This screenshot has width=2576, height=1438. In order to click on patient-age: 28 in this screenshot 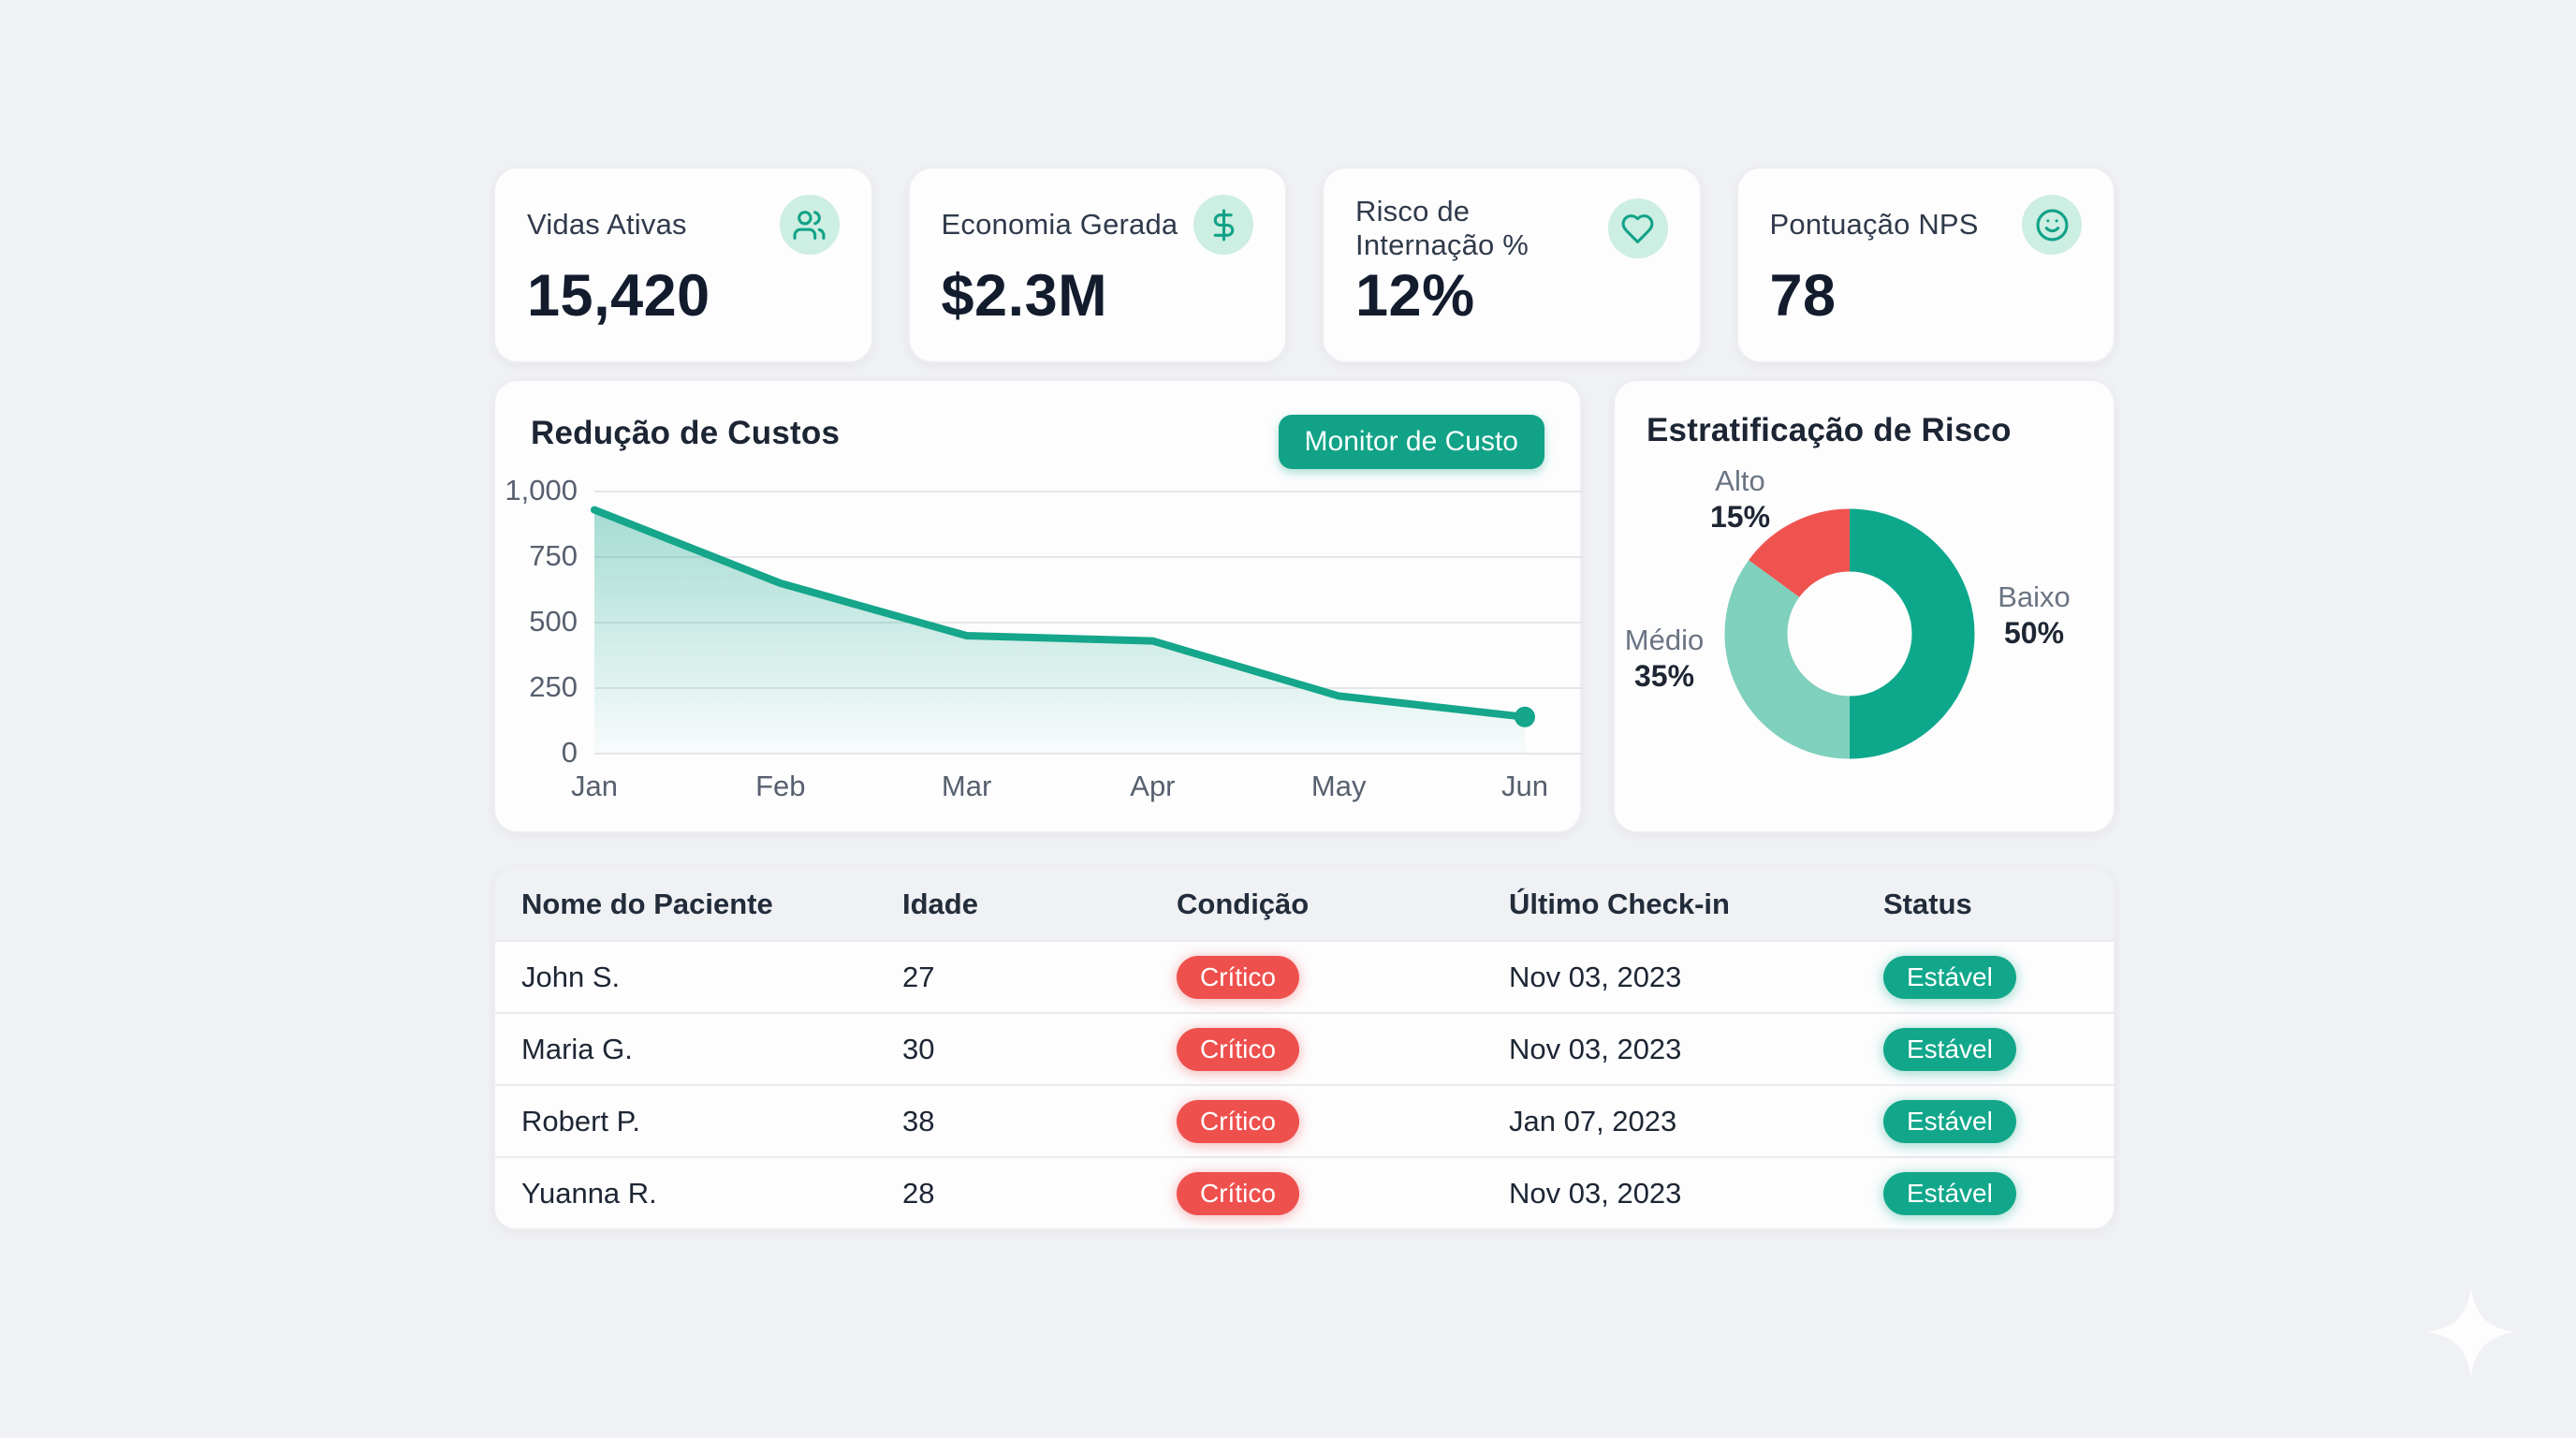, I will do `click(918, 1193)`.